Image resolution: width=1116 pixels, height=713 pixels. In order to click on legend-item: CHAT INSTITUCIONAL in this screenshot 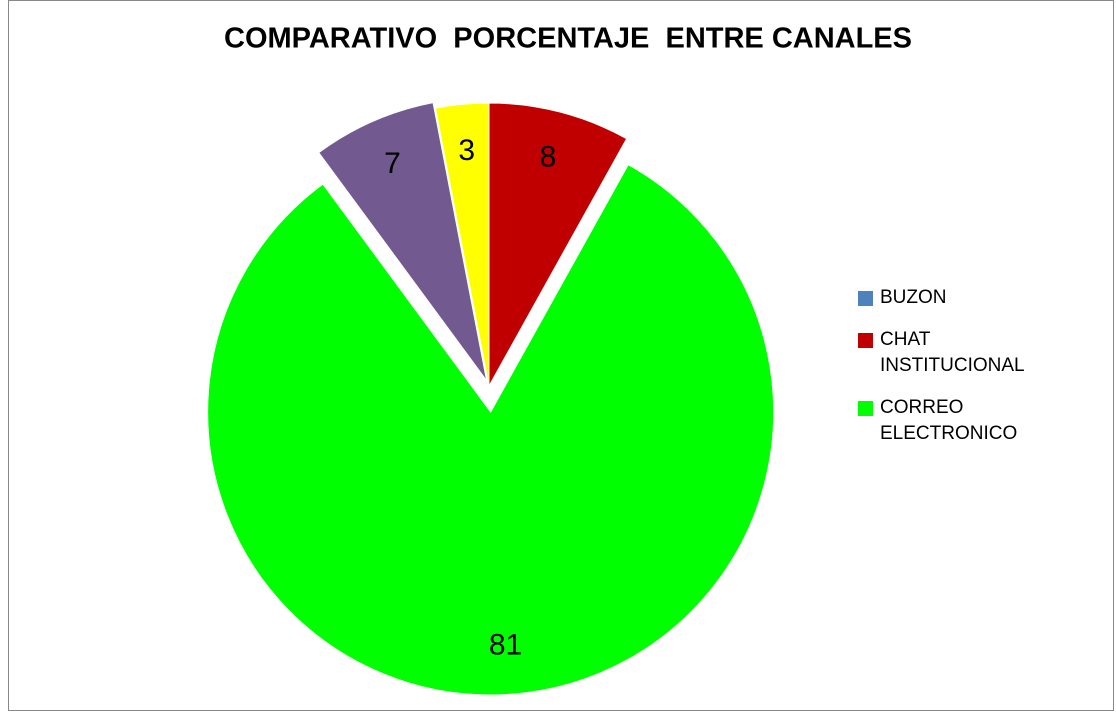, I will do `click(941, 353)`.